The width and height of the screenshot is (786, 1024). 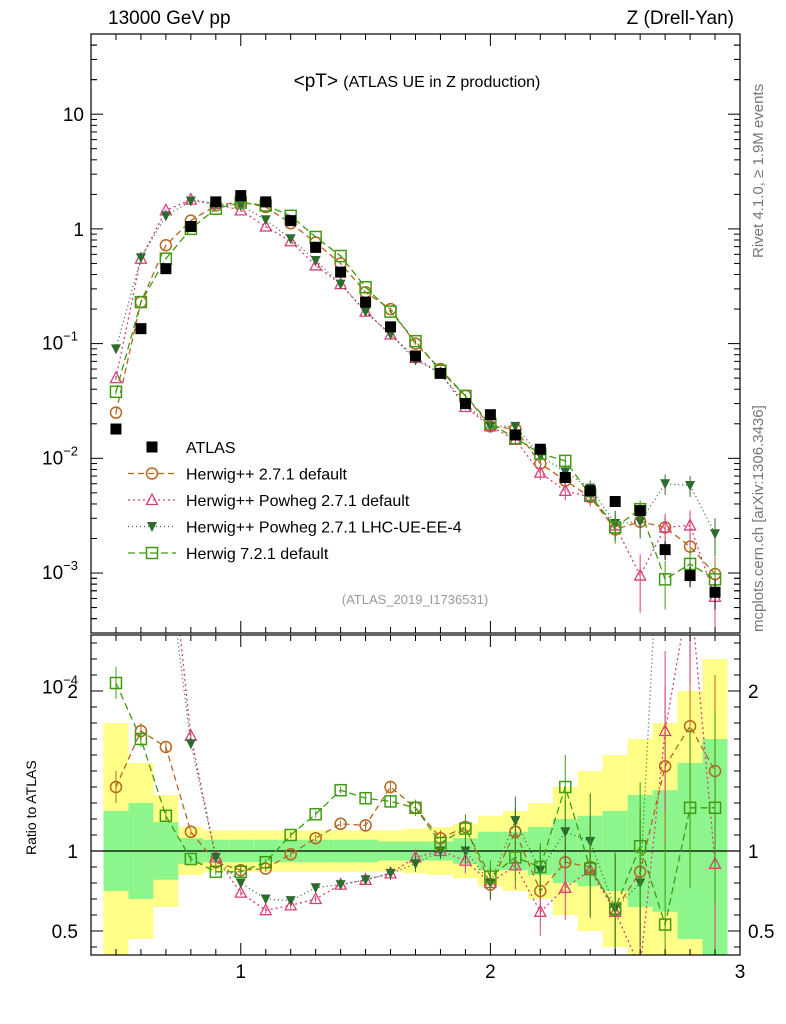 What do you see at coordinates (753, 852) in the screenshot?
I see `ratio-y-tick-label-right: 1` at bounding box center [753, 852].